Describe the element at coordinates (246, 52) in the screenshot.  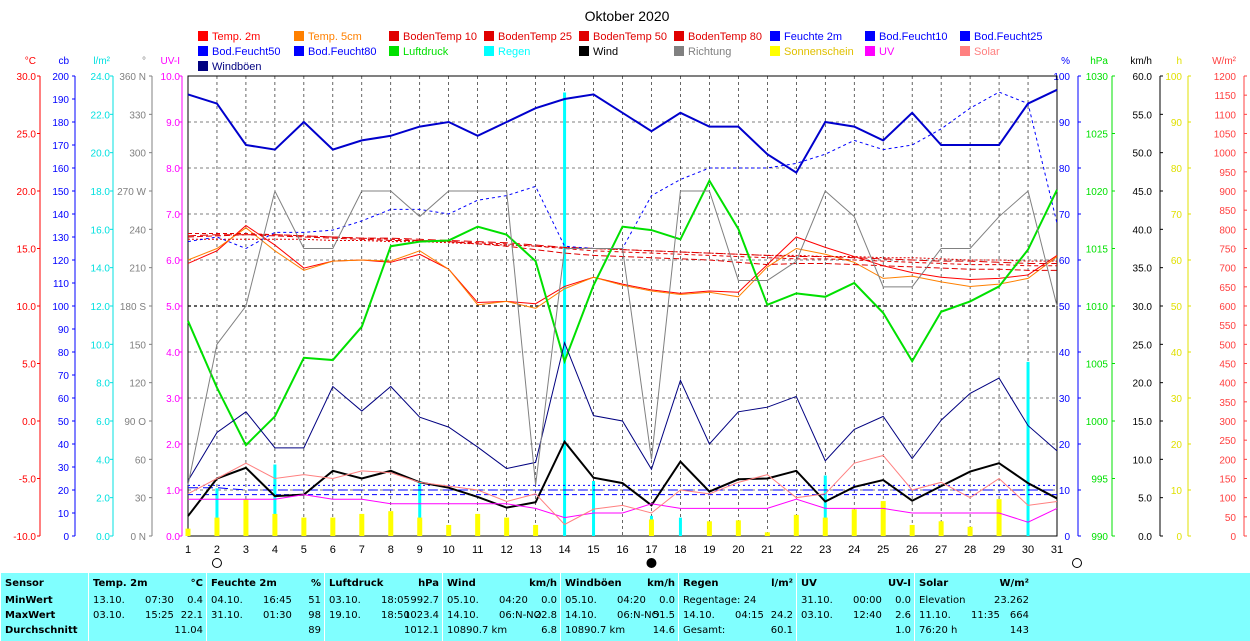
I see `legend-label-bod-feucht50: Bod.Feucht50` at that location.